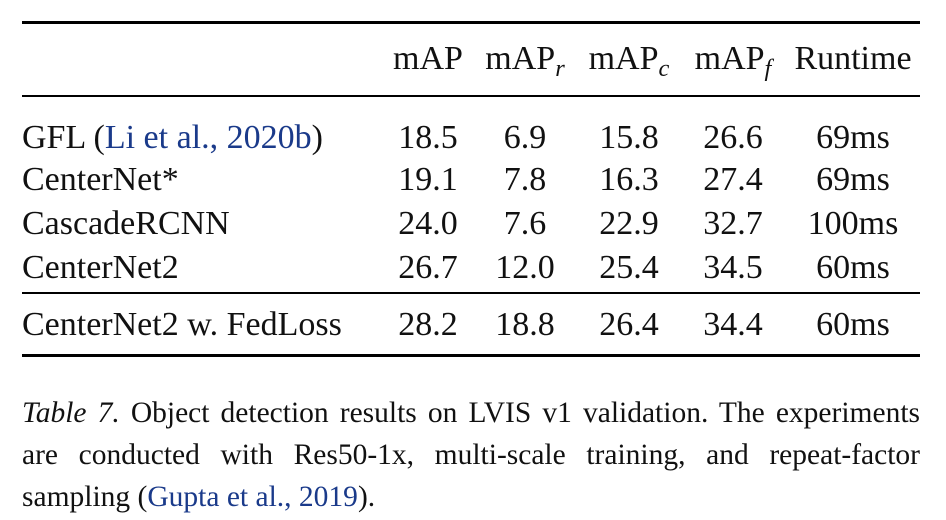 Image resolution: width=946 pixels, height=520 pixels. I want to click on method-name: CenterNet2, so click(100, 267).